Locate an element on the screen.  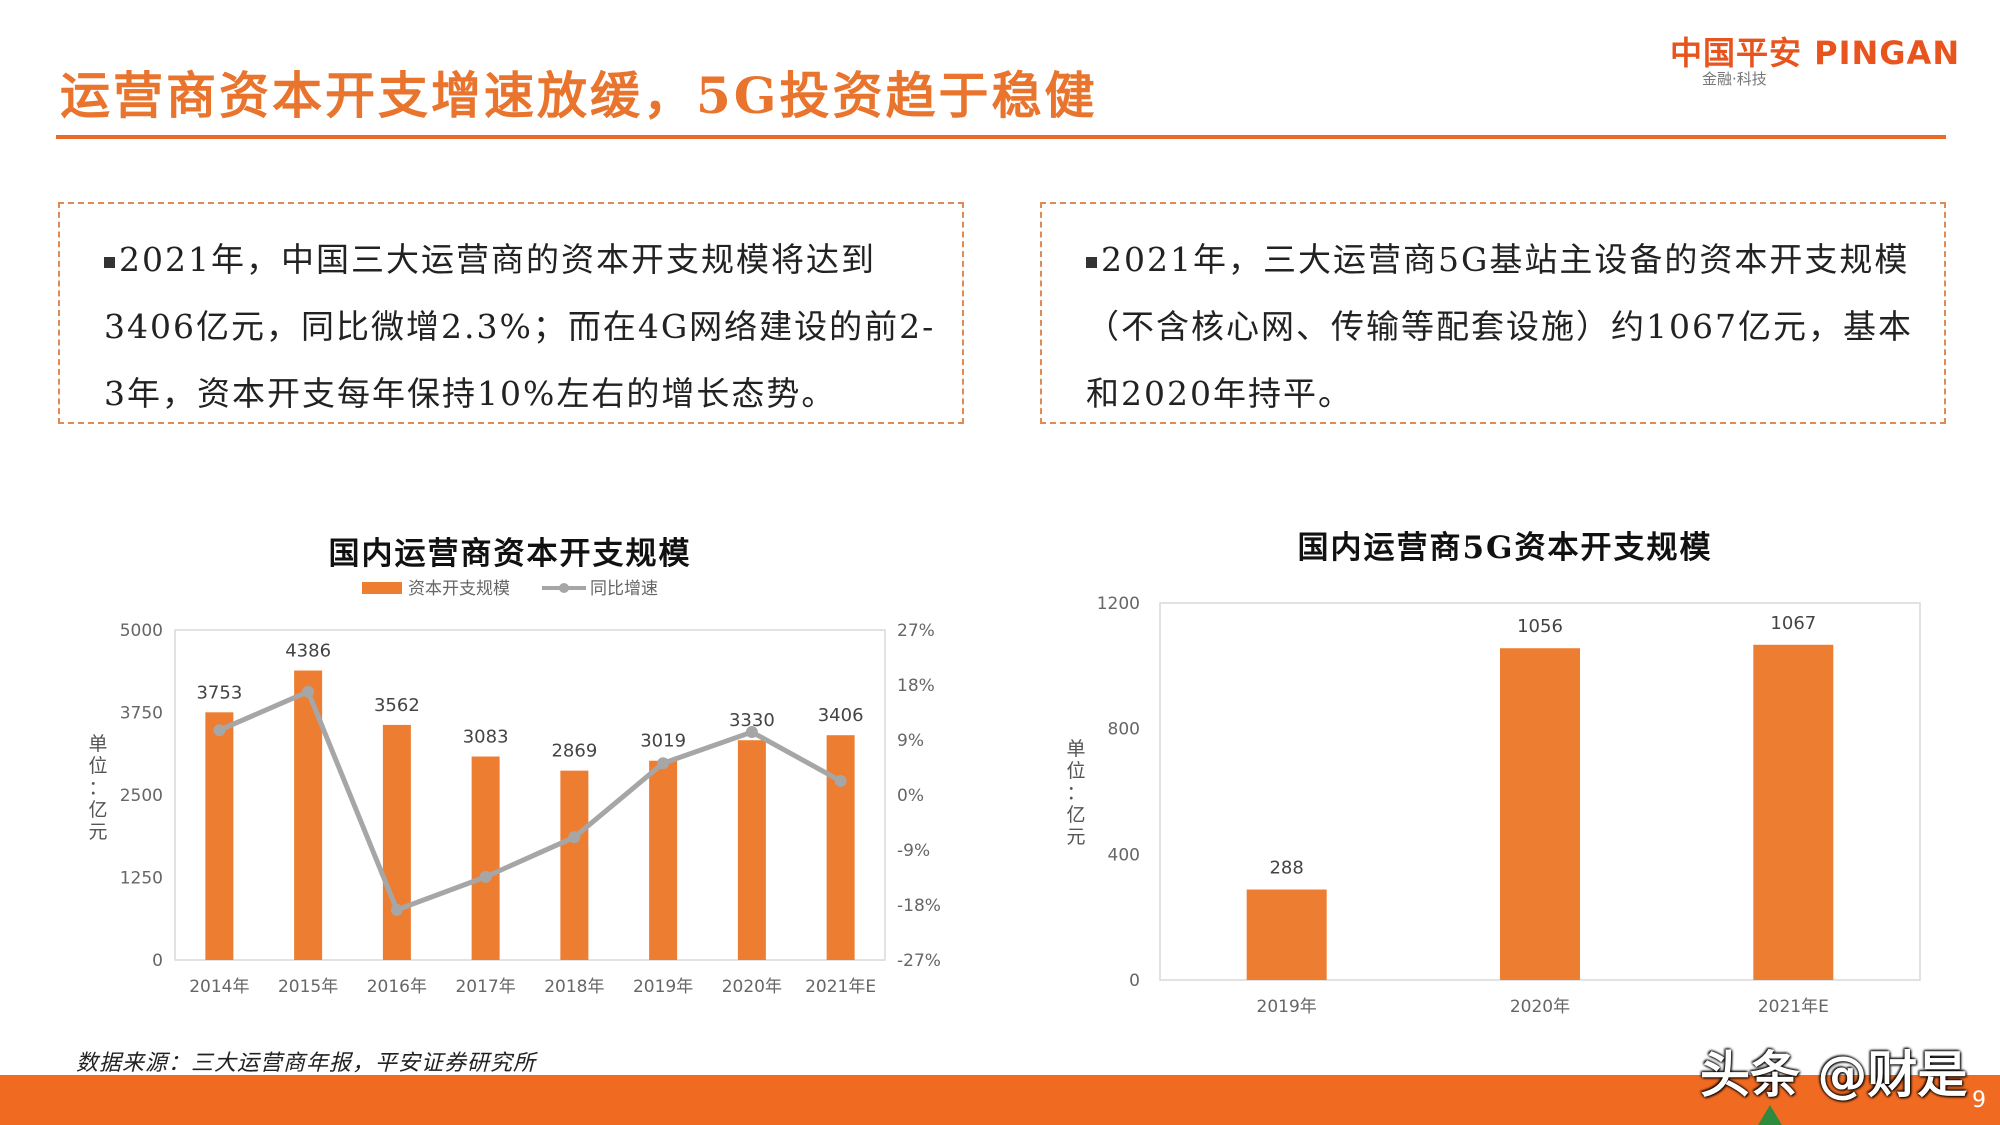
bar-value-label: 3753 is located at coordinates (219, 692).